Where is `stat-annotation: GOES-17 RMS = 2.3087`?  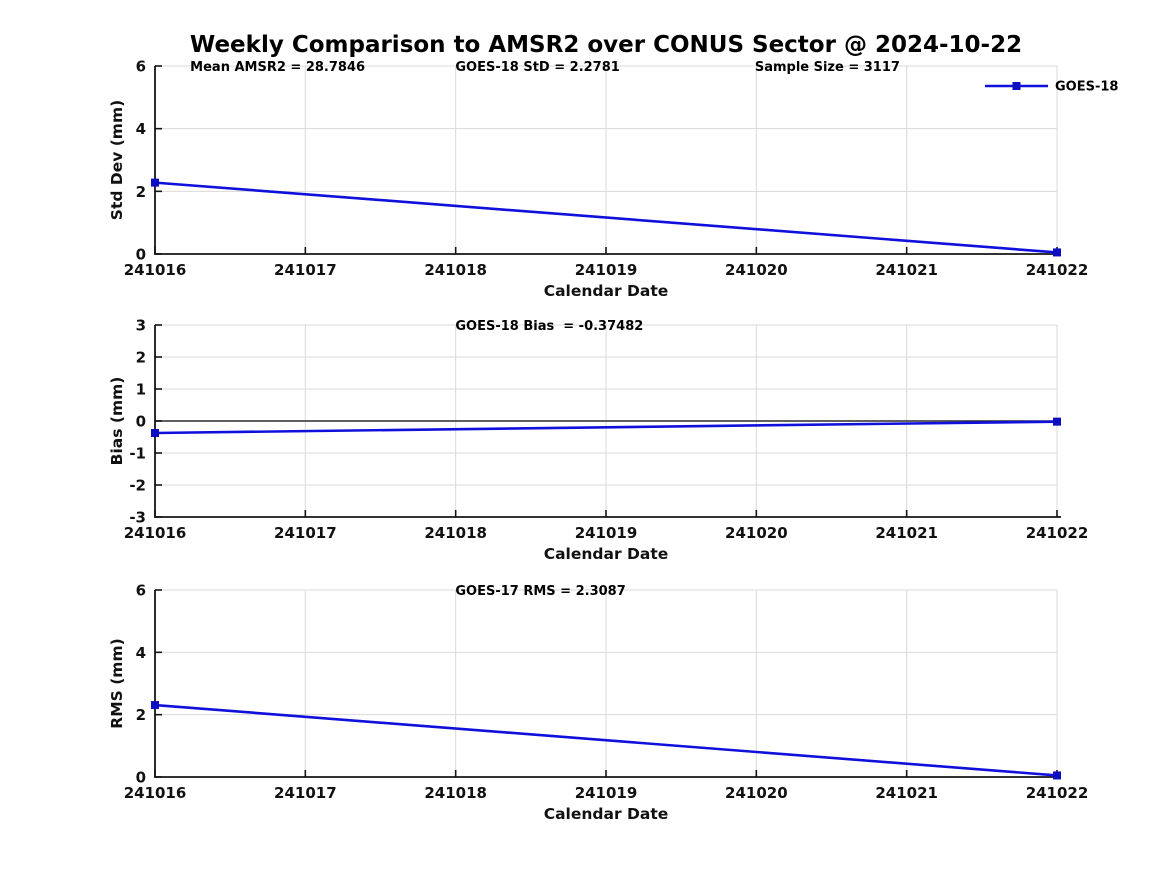 stat-annotation: GOES-17 RMS = 2.3087 is located at coordinates (540, 591).